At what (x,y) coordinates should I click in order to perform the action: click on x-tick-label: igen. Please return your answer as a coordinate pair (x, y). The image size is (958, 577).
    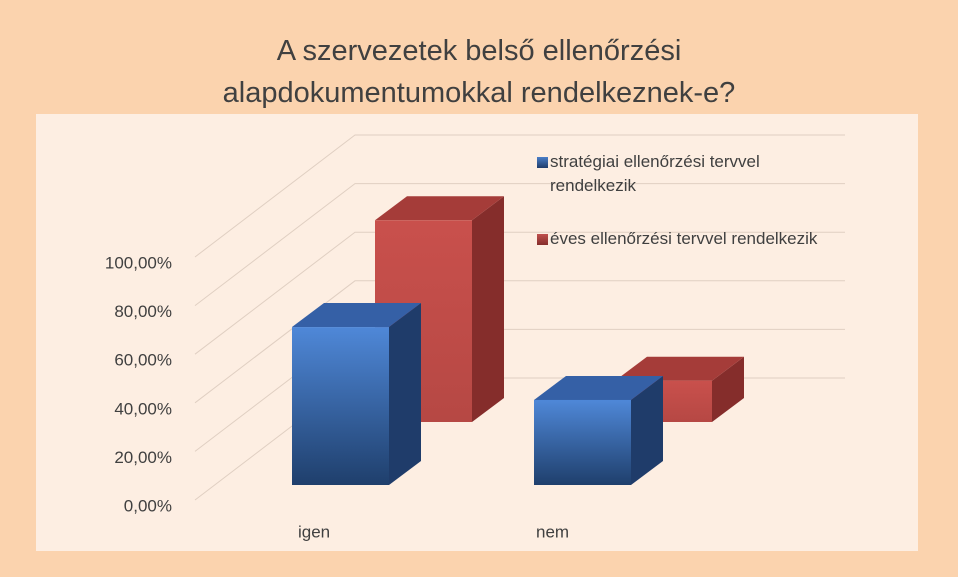
    Looking at the image, I should click on (314, 531).